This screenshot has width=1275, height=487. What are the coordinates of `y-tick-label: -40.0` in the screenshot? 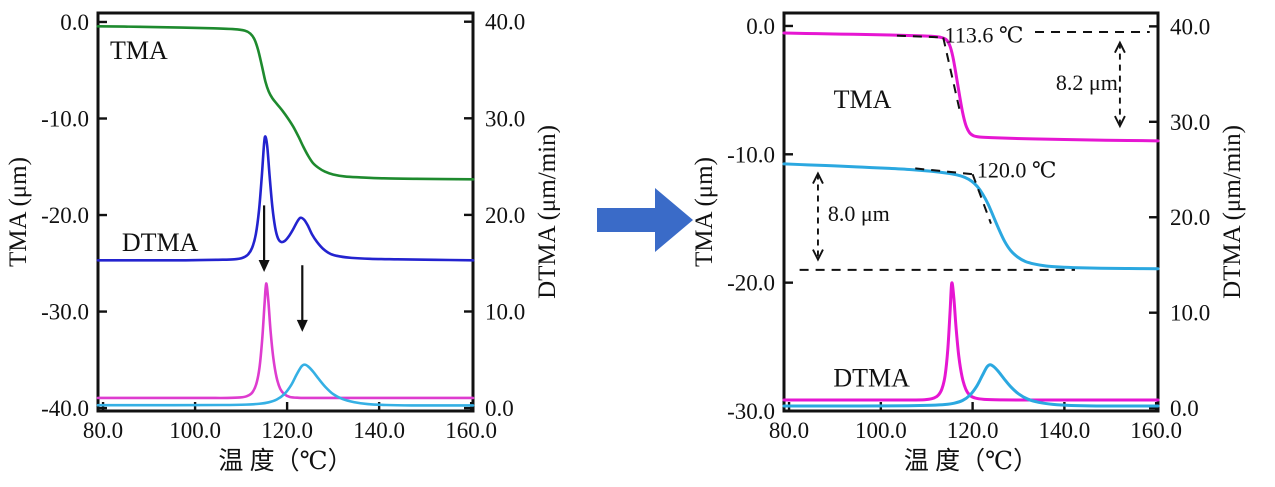 It's located at (65, 408).